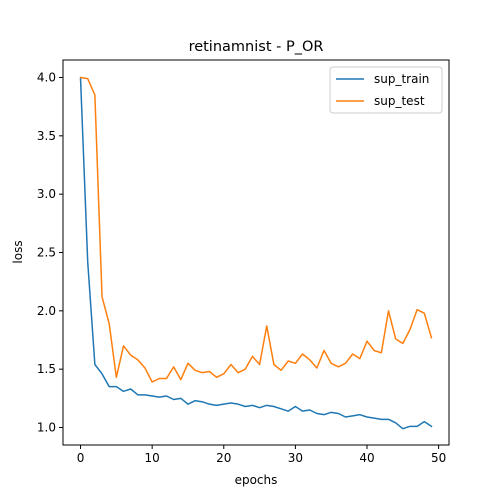 The width and height of the screenshot is (500, 500). I want to click on x-tick-label: 20, so click(223, 458).